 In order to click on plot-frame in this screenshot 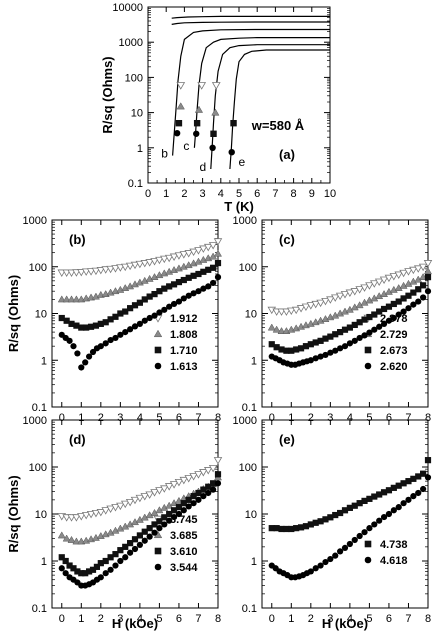, I will do `click(345, 514)`.